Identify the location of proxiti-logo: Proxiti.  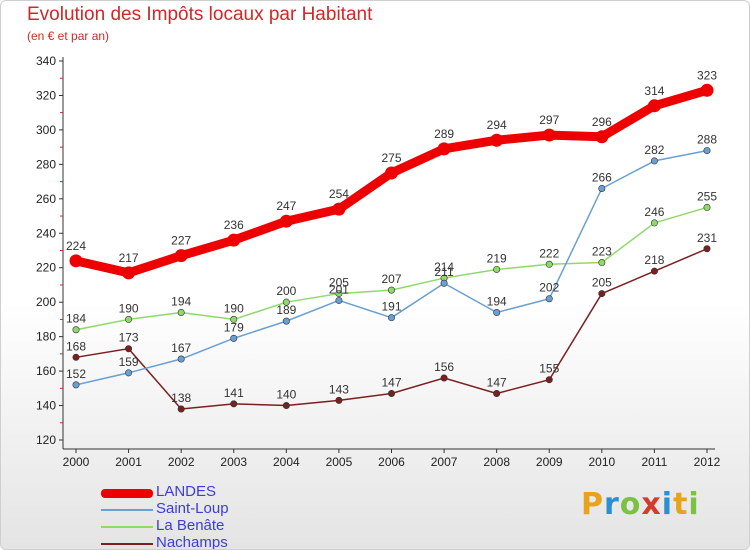
(640, 504).